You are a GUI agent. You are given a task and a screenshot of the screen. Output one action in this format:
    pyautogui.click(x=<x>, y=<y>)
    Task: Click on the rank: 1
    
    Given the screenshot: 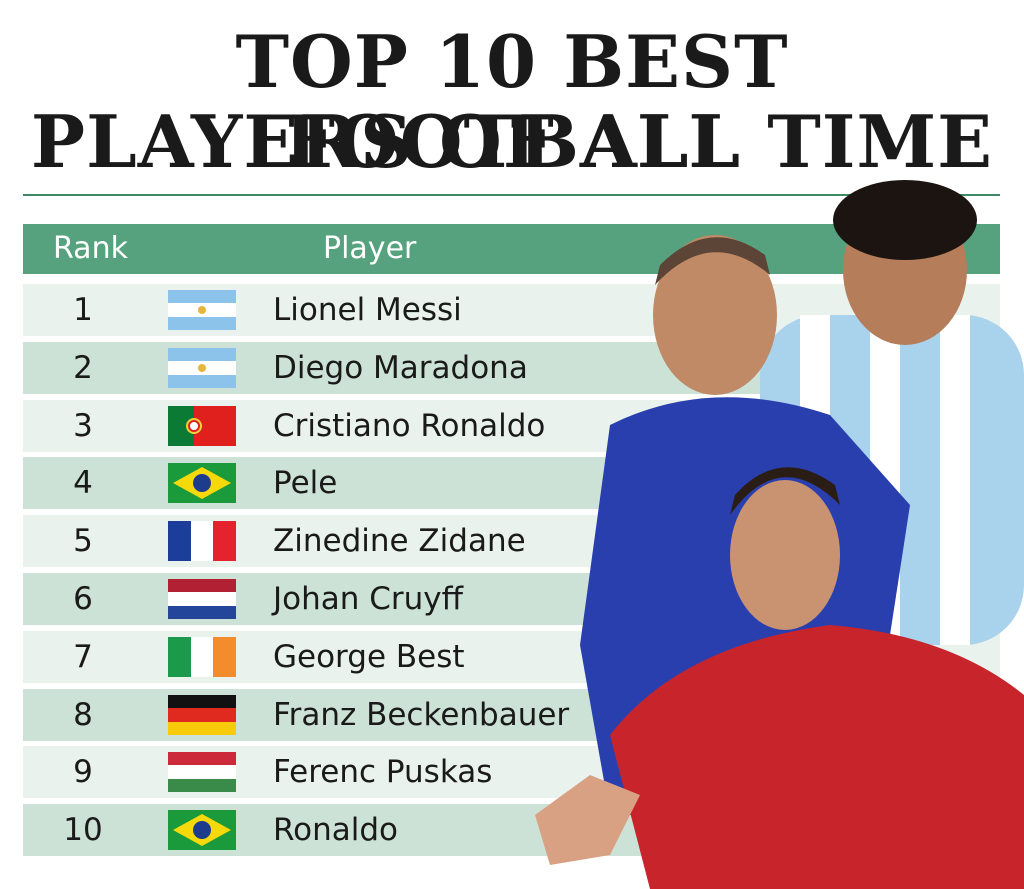 What is the action you would take?
    pyautogui.click(x=83, y=310)
    